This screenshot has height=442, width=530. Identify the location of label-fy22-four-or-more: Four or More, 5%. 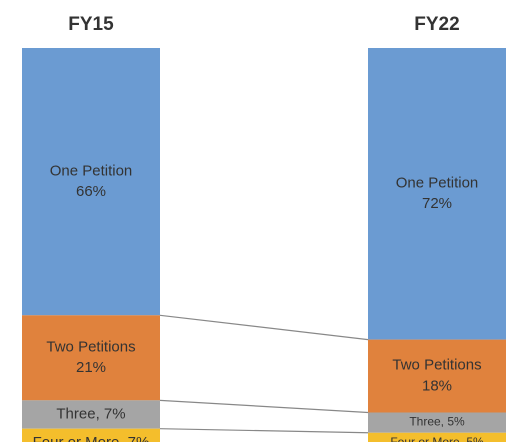
(437, 438).